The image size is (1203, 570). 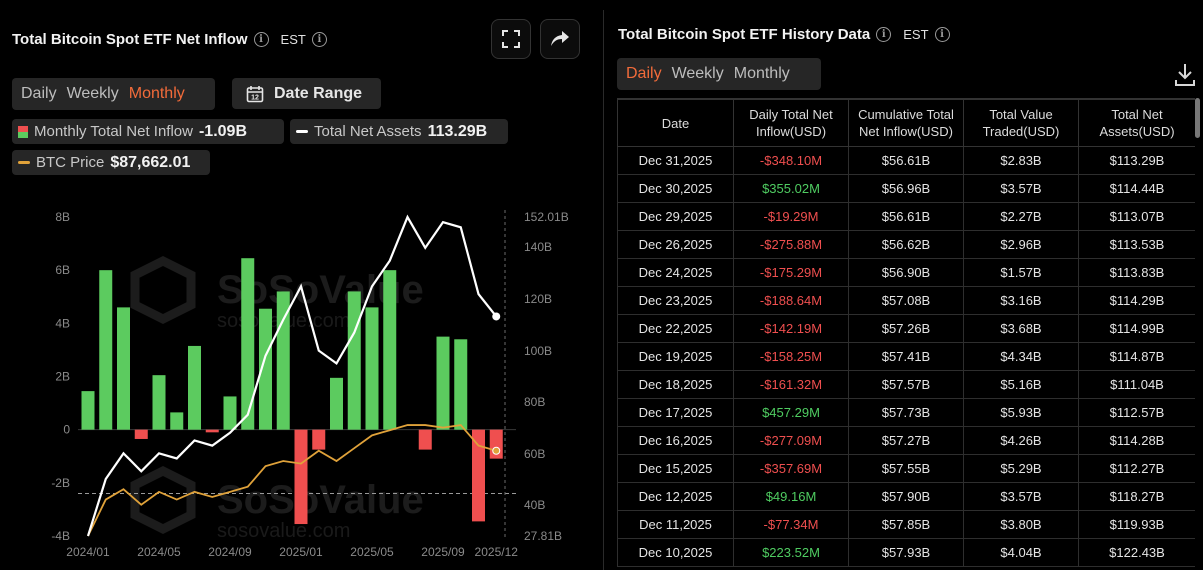 I want to click on history-timezone-info-icon: i, so click(x=942, y=34).